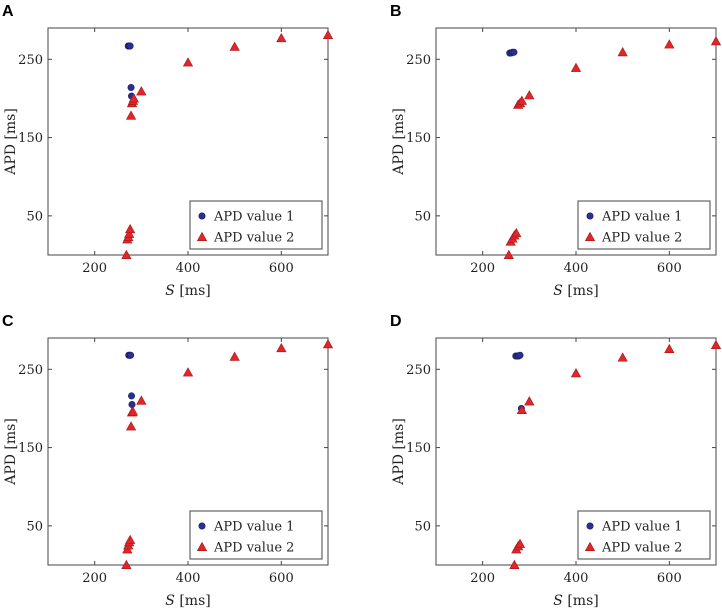 The image size is (722, 609). Describe the element at coordinates (396, 11) in the screenshot. I see `panel-letter: B` at that location.